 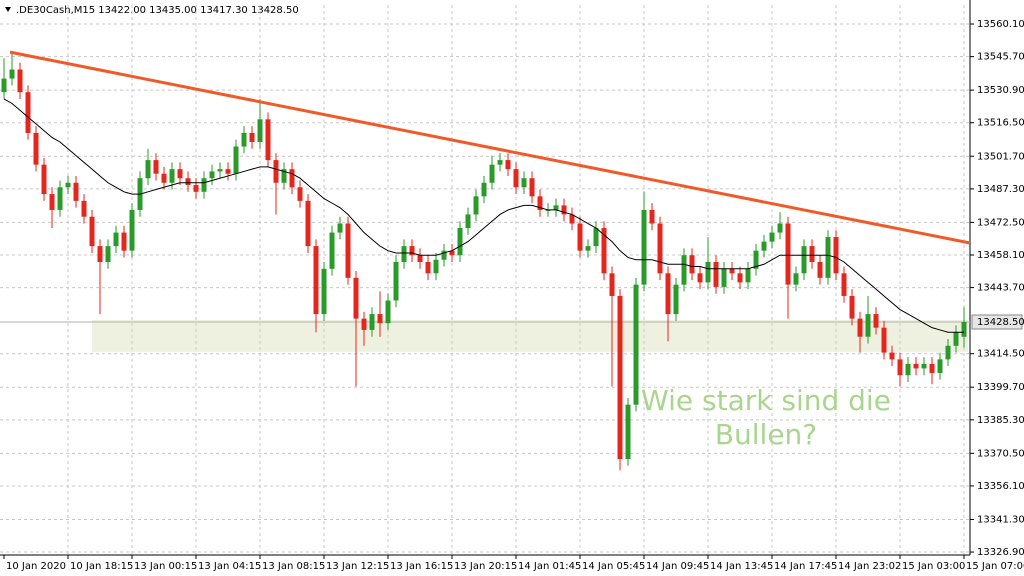 I want to click on last-price-box, so click(x=997, y=322).